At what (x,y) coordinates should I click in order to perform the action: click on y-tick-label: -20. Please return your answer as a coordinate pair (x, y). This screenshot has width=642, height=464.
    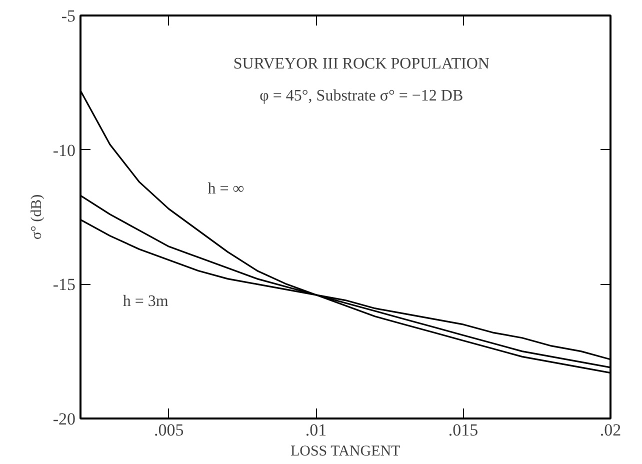
    Looking at the image, I should click on (64, 419).